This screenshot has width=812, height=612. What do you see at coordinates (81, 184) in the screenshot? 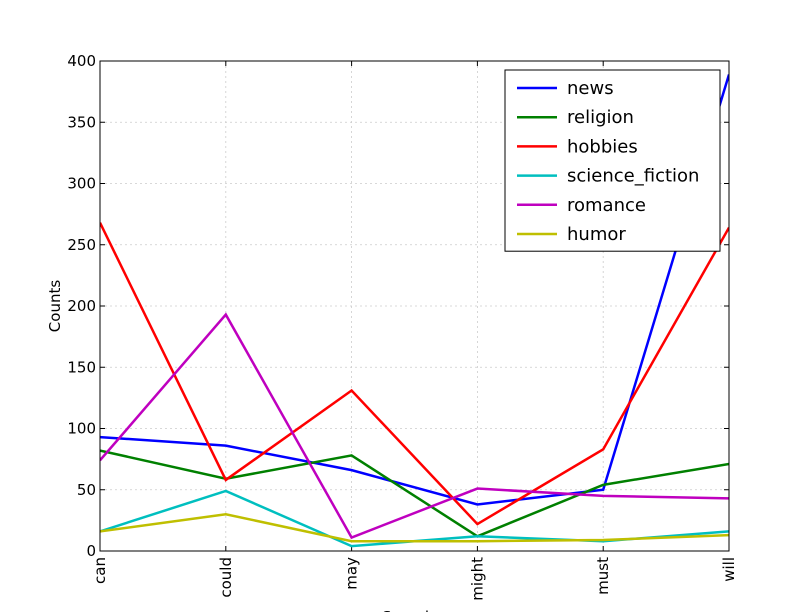
I see `y-tick-label: 300` at bounding box center [81, 184].